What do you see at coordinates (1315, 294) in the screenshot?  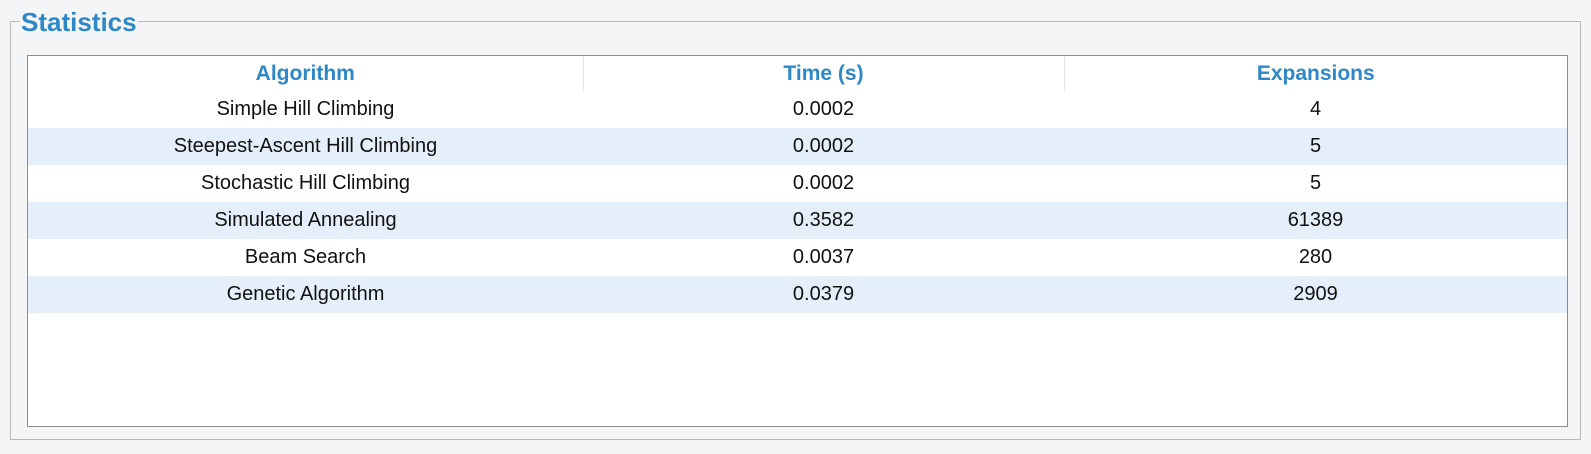 I see `cell-expansions: 2909` at bounding box center [1315, 294].